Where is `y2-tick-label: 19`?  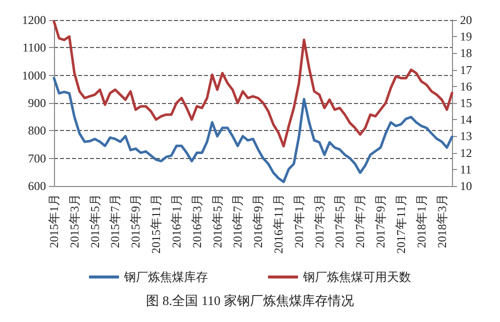 y2-tick-label: 19 is located at coordinates (466, 37).